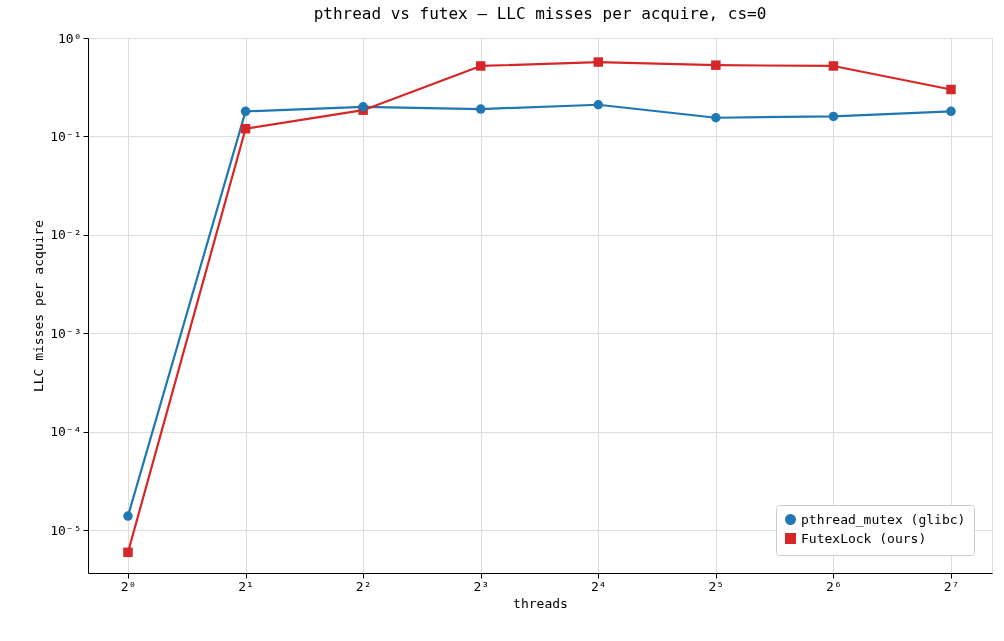 This screenshot has height=641, width=1004. Describe the element at coordinates (66, 136) in the screenshot. I see `y-tick-label: 10⁻¹` at that location.